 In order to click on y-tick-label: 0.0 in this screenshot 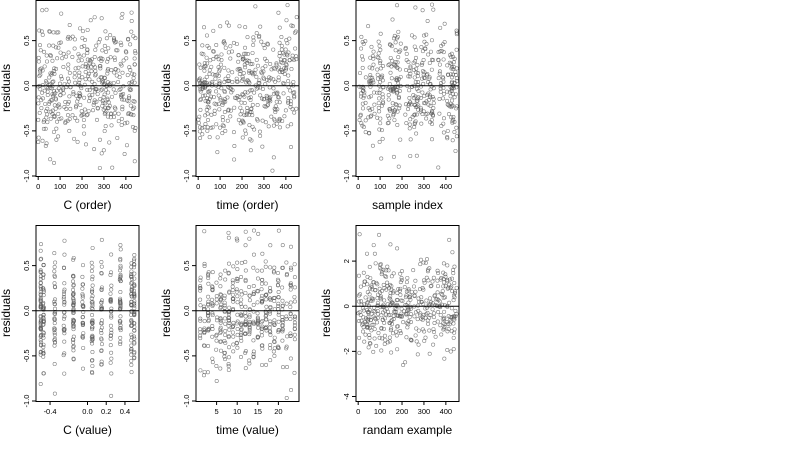, I will do `click(26, 86)`.